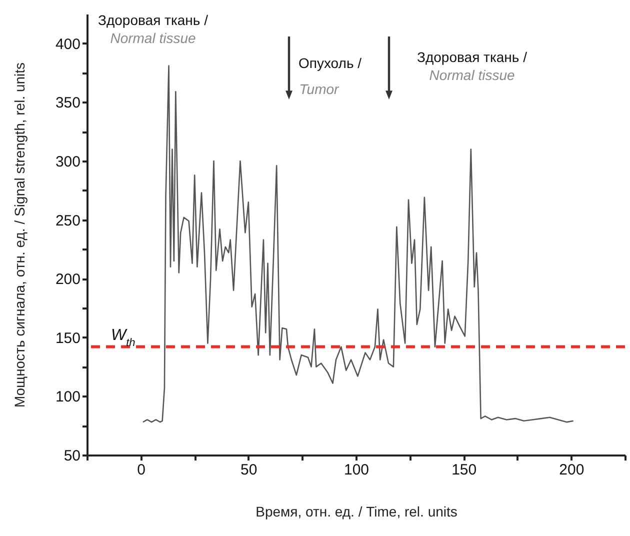  Describe the element at coordinates (357, 470) in the screenshot. I see `x-tick-label: 100` at that location.